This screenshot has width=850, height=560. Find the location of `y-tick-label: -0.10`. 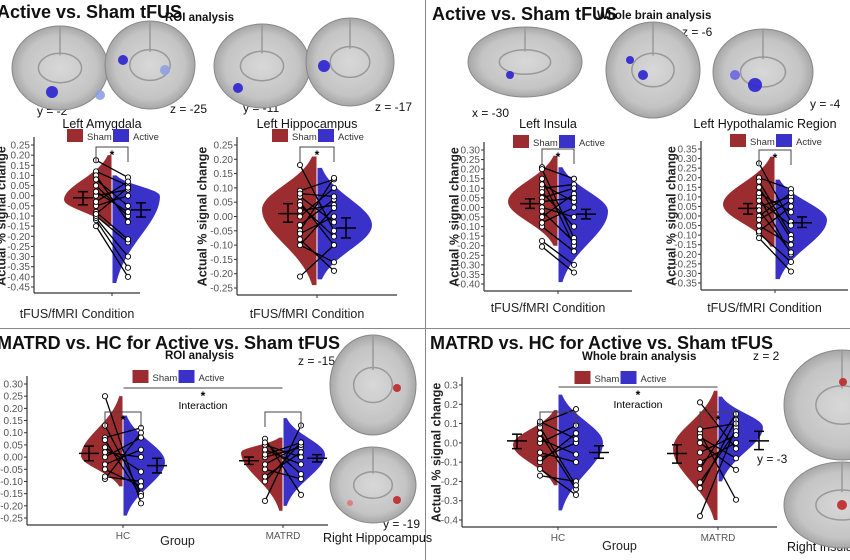

y-tick-label: -0.10 is located at coordinates (18, 217).